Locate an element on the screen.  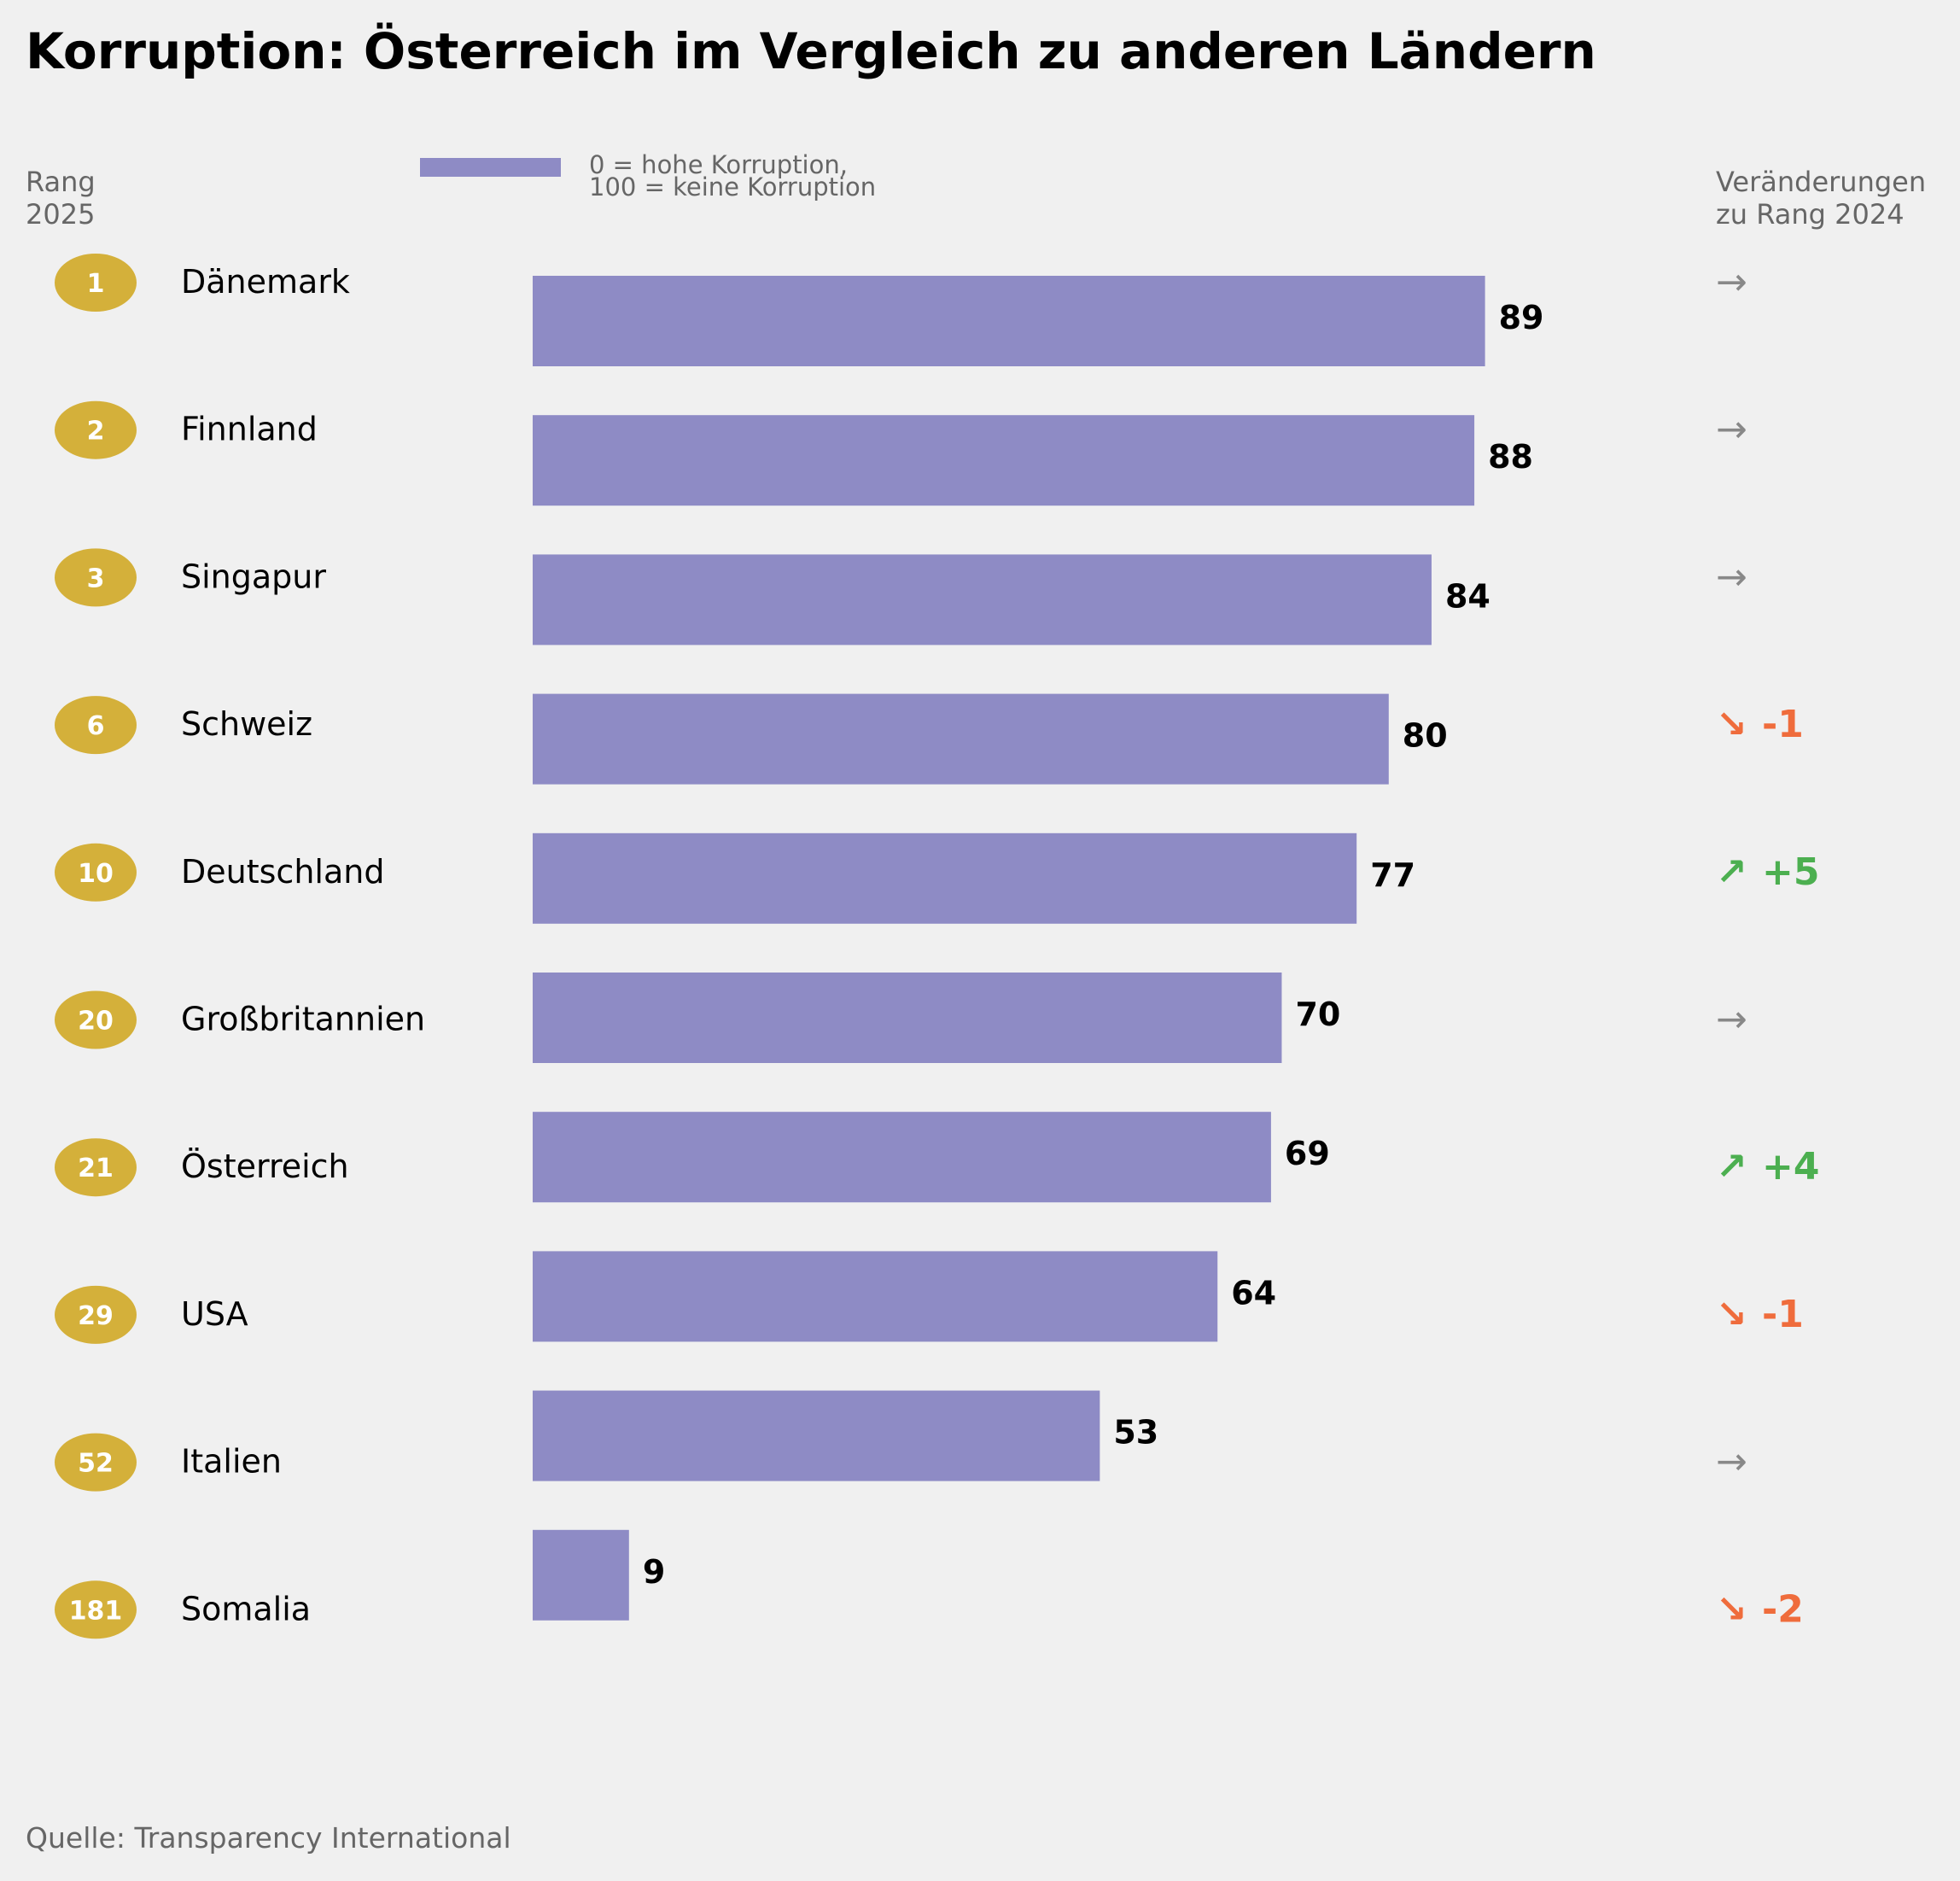
rank-label: 3 is located at coordinates (96, 578).